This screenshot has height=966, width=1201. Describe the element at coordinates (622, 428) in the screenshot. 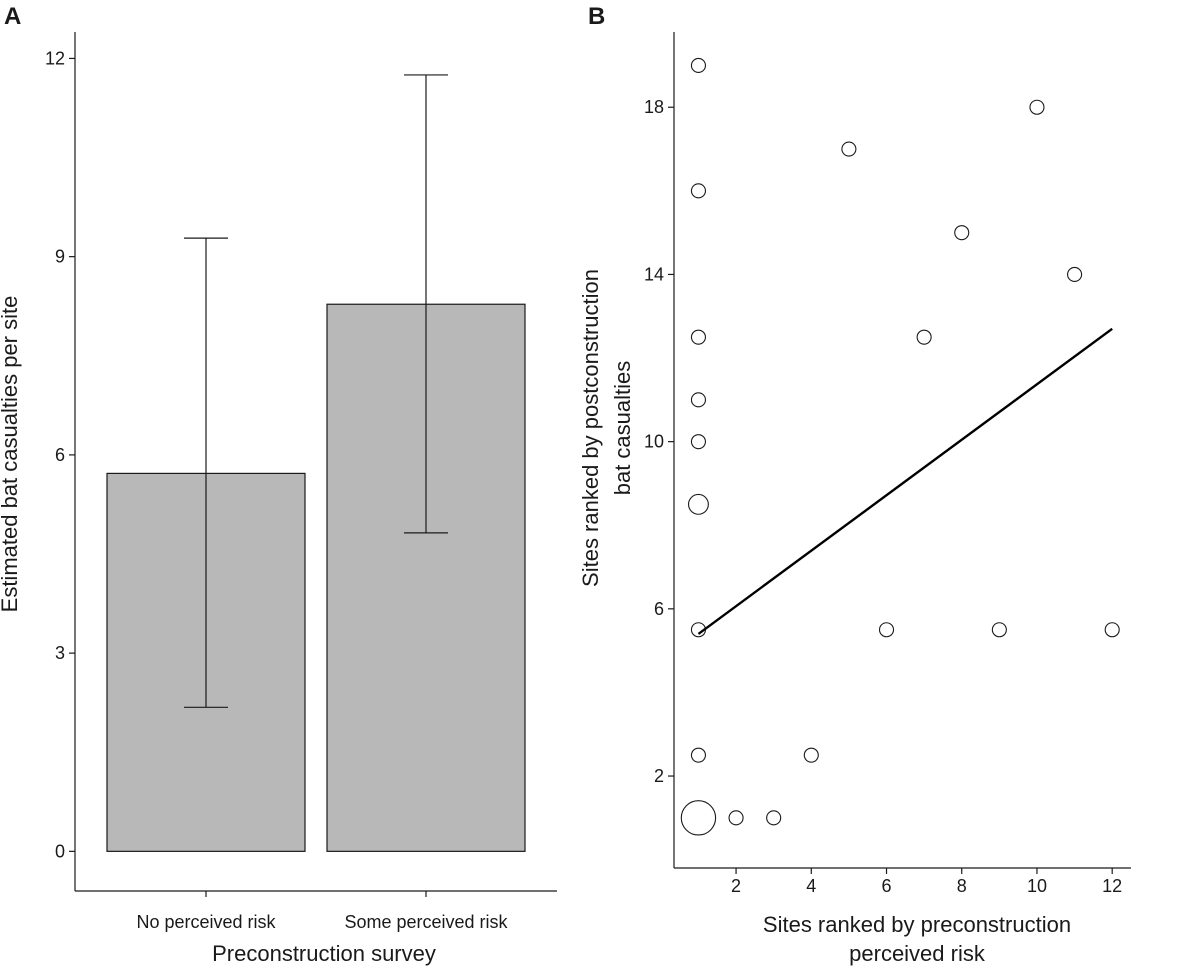

I see `panel-b-y-axis-title-line-2: bat casualties` at that location.